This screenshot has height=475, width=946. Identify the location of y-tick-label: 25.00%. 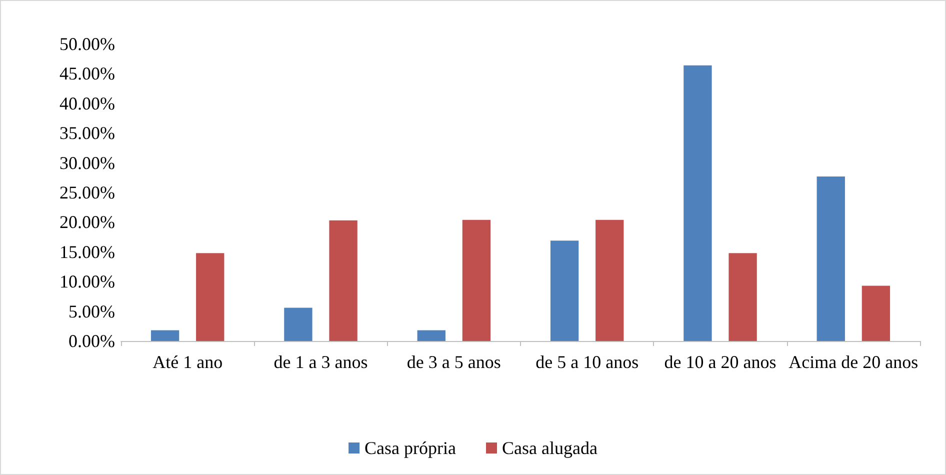
(87, 192).